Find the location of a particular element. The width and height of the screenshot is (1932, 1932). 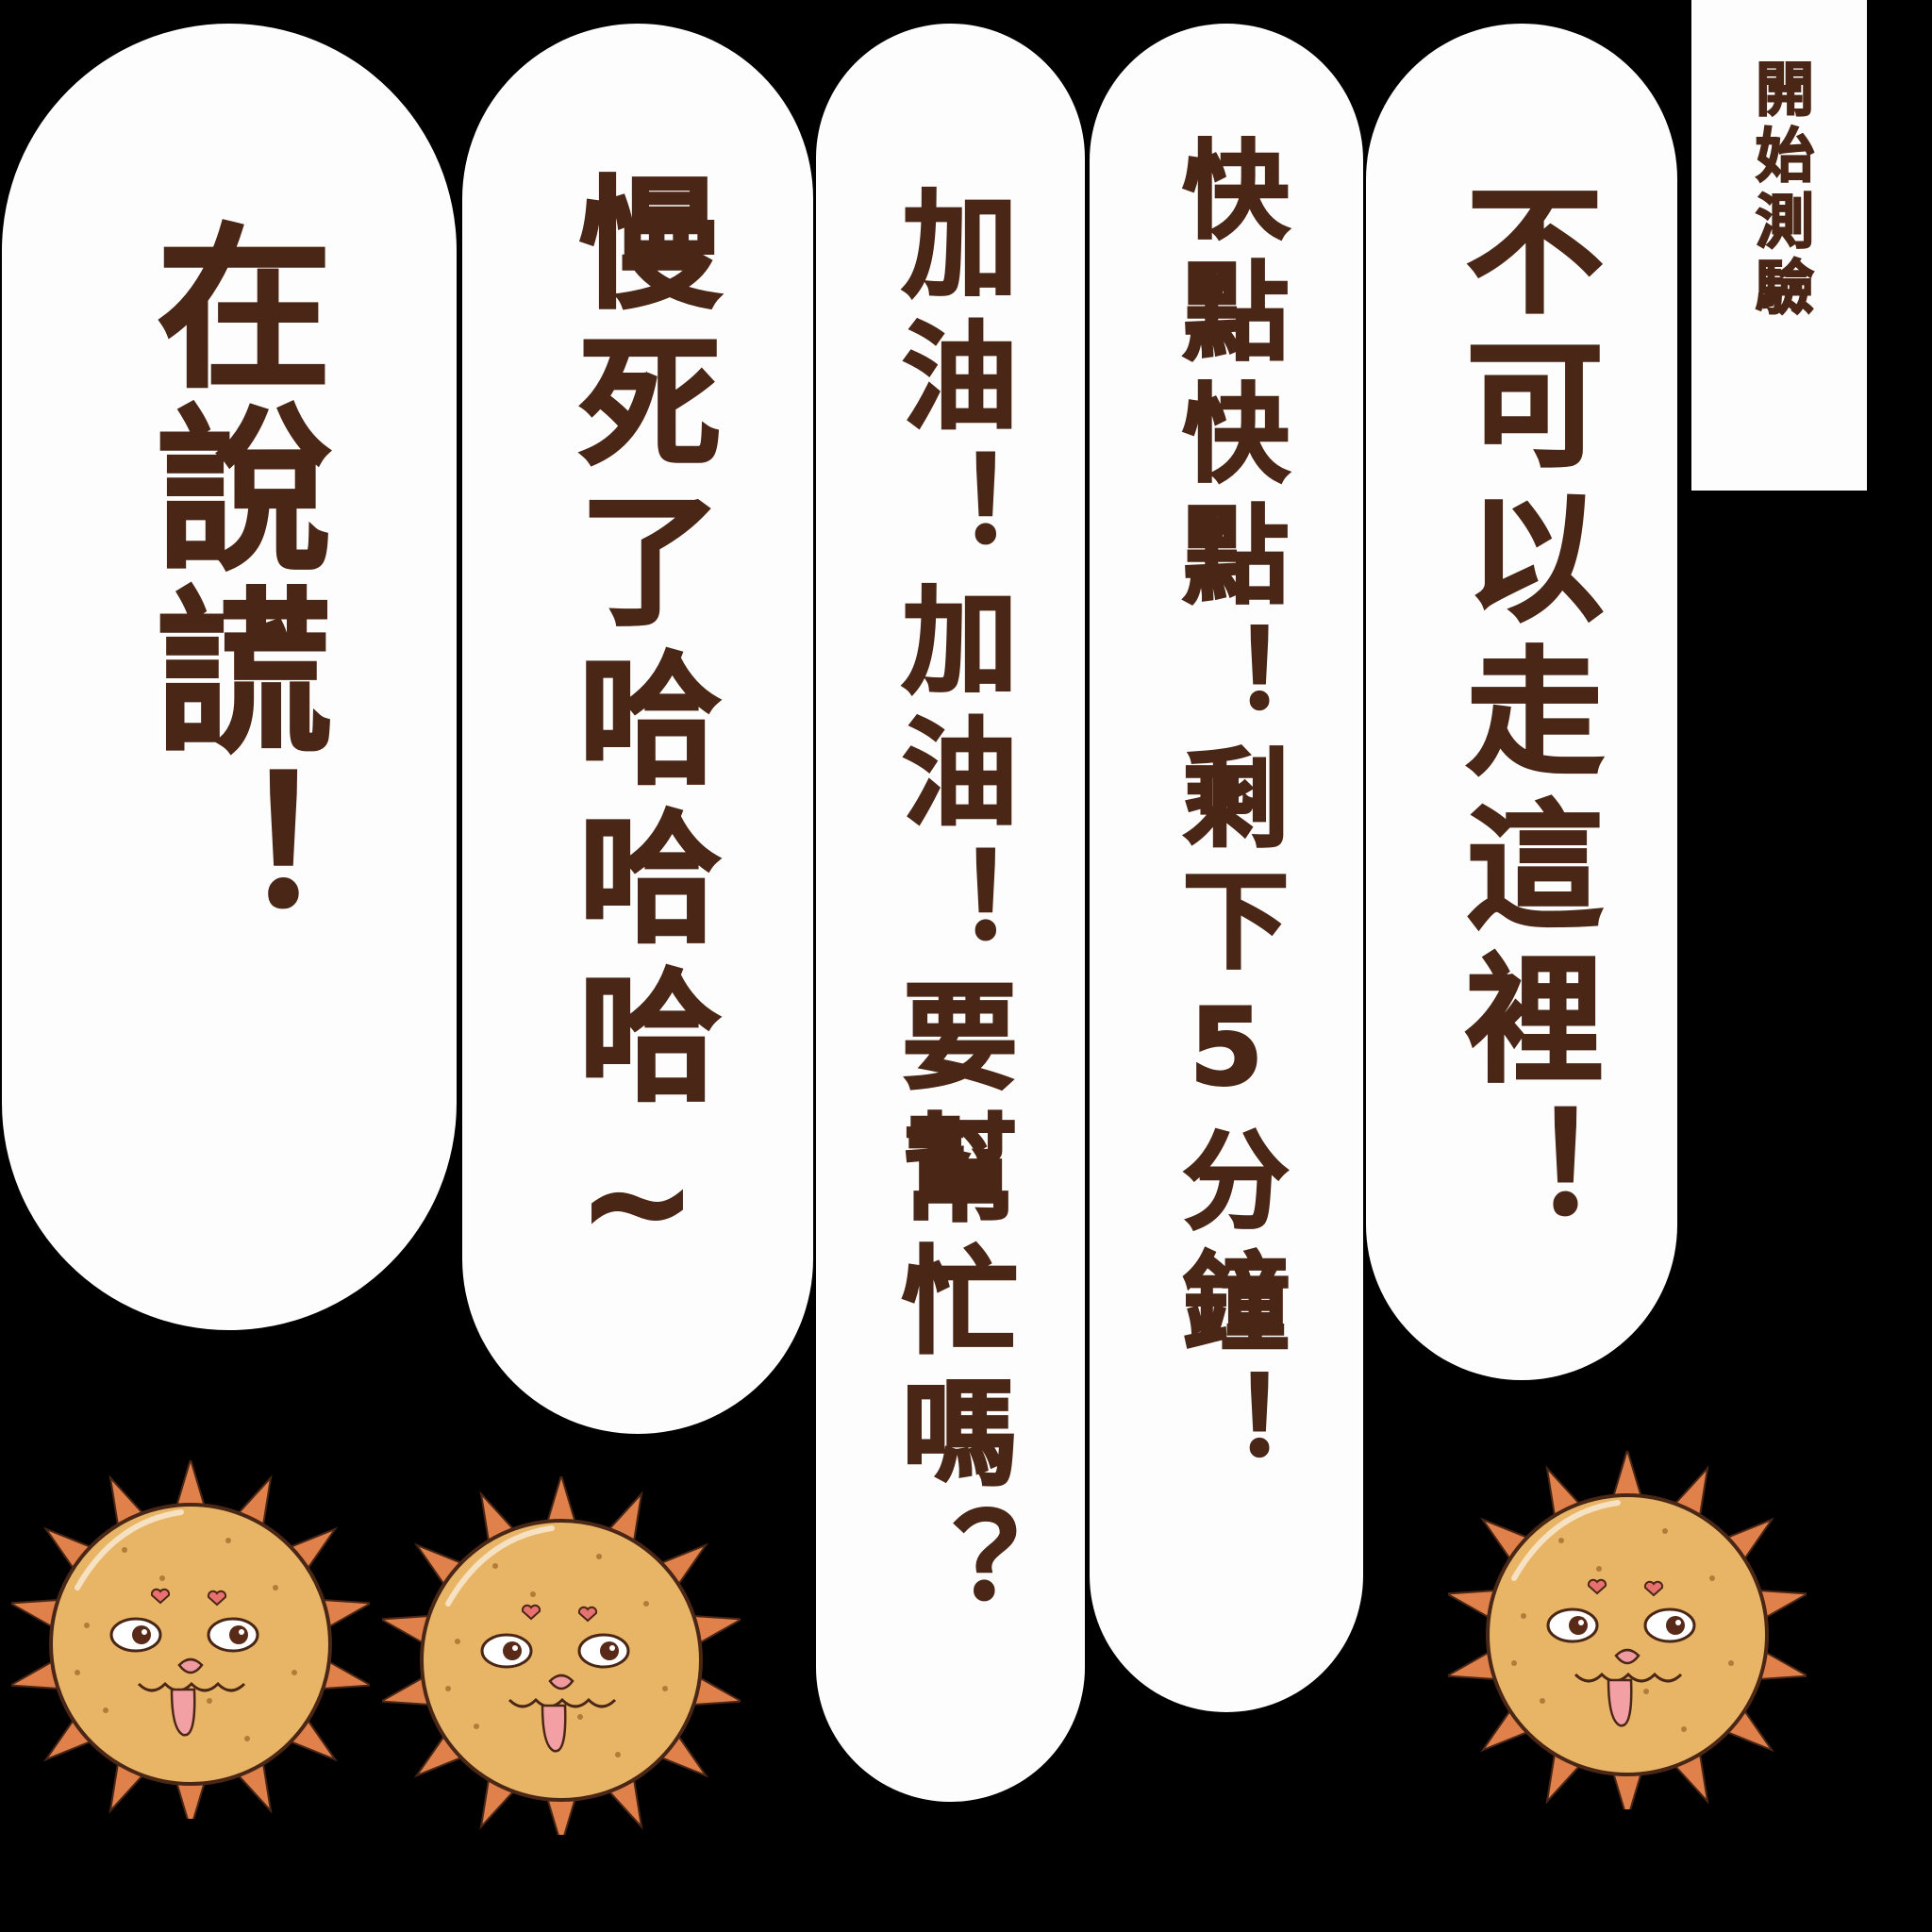

start-quiz-label: 開始測驗 is located at coordinates (1779, 246).